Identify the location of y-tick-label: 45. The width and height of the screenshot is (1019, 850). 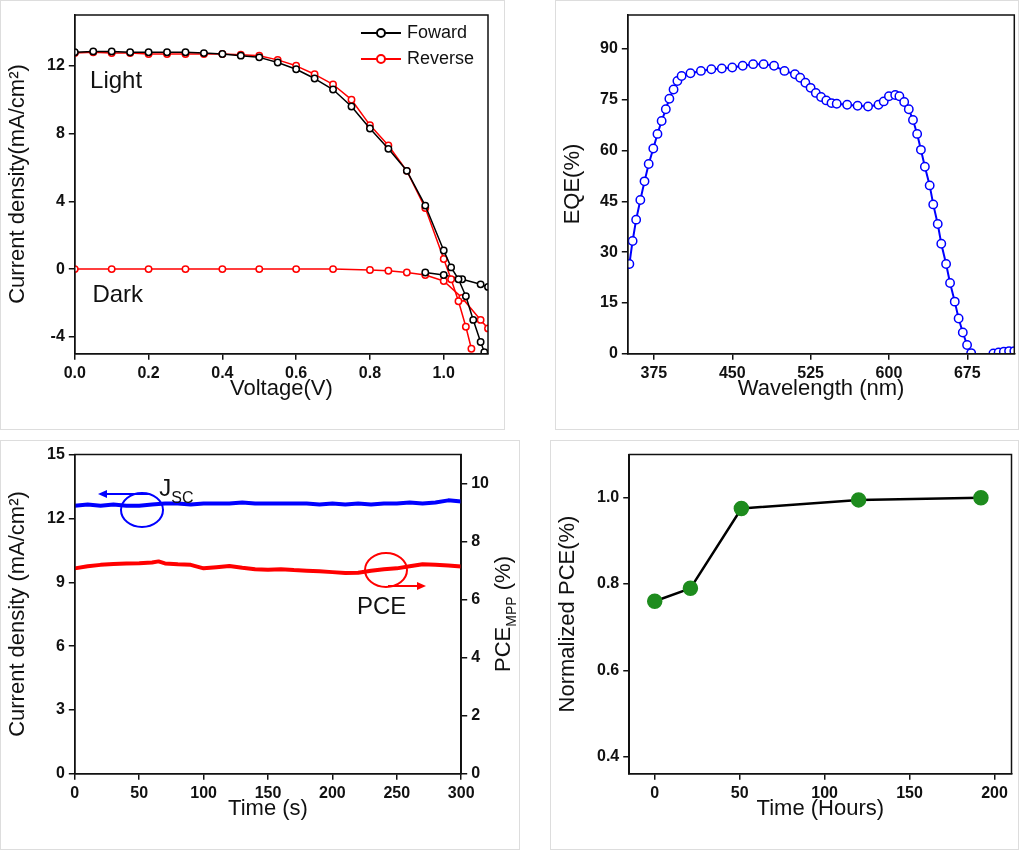
(609, 200).